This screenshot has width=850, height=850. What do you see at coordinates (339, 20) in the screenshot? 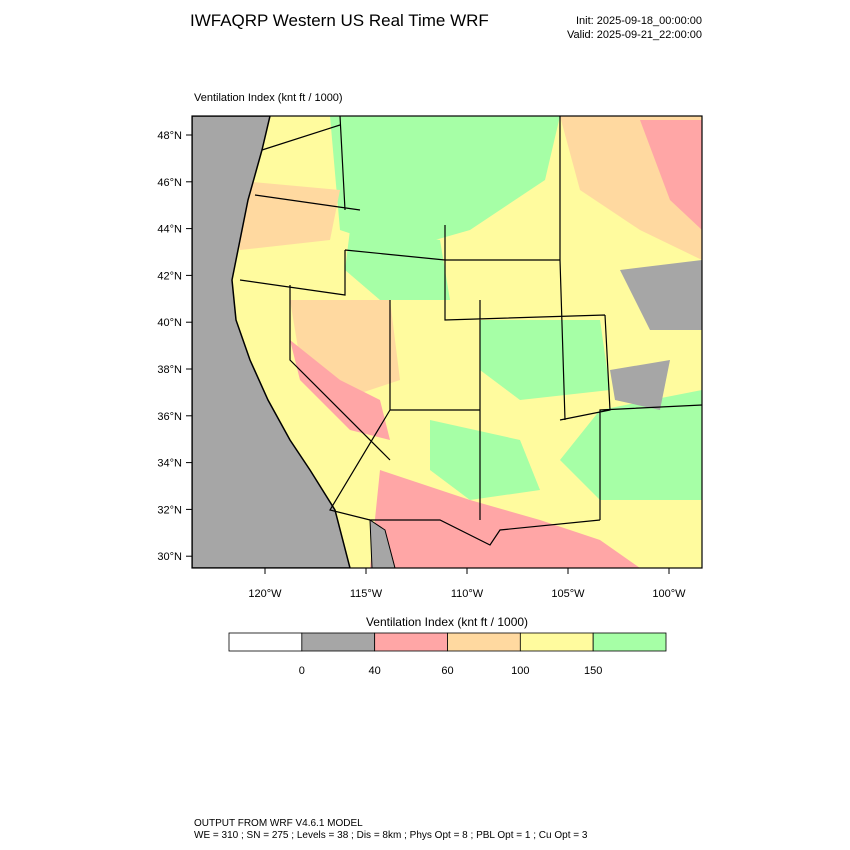
I see `title: IWFAQRP Western US Real Time WRF` at bounding box center [339, 20].